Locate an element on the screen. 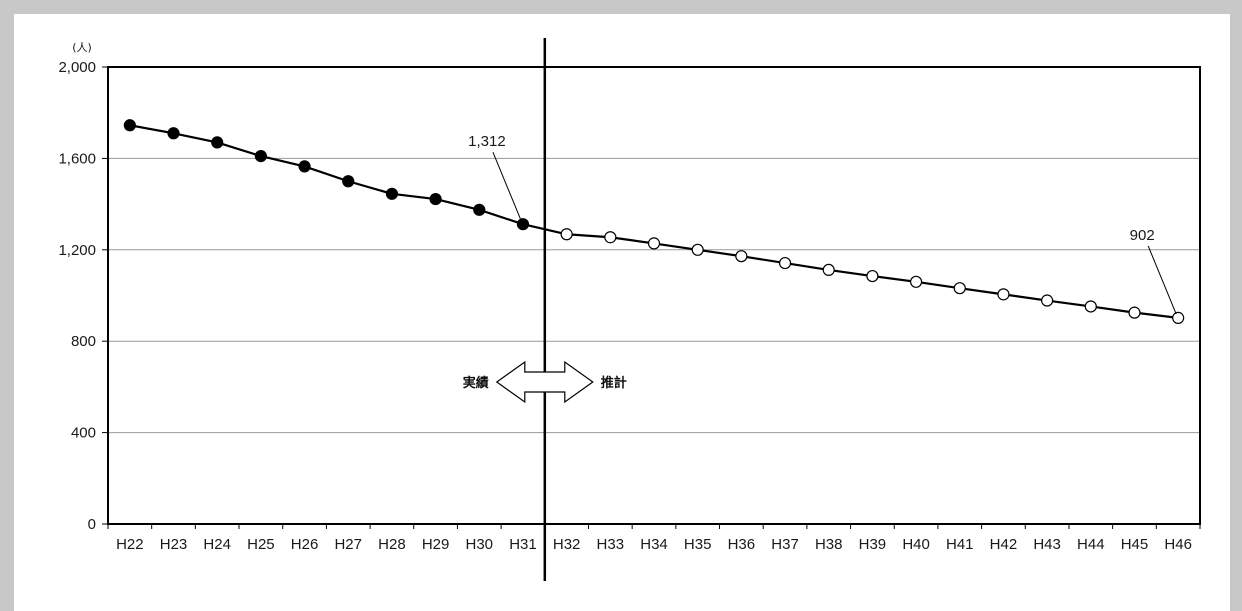 This screenshot has height=611, width=1242. x-tick-label: H45 is located at coordinates (1135, 544).